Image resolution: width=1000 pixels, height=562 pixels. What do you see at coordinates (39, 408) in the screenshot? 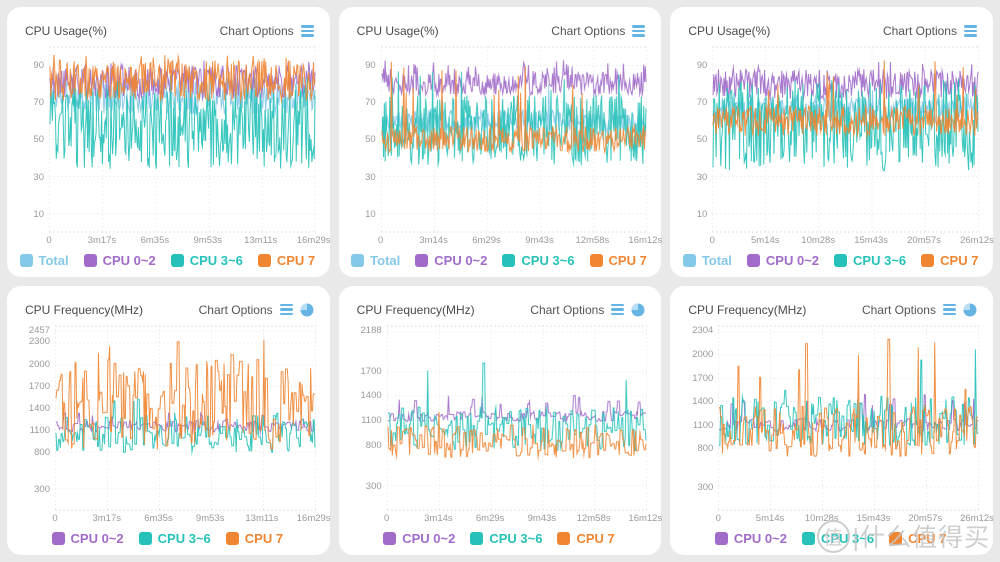
I see `y-tick-label: 1400` at bounding box center [39, 408].